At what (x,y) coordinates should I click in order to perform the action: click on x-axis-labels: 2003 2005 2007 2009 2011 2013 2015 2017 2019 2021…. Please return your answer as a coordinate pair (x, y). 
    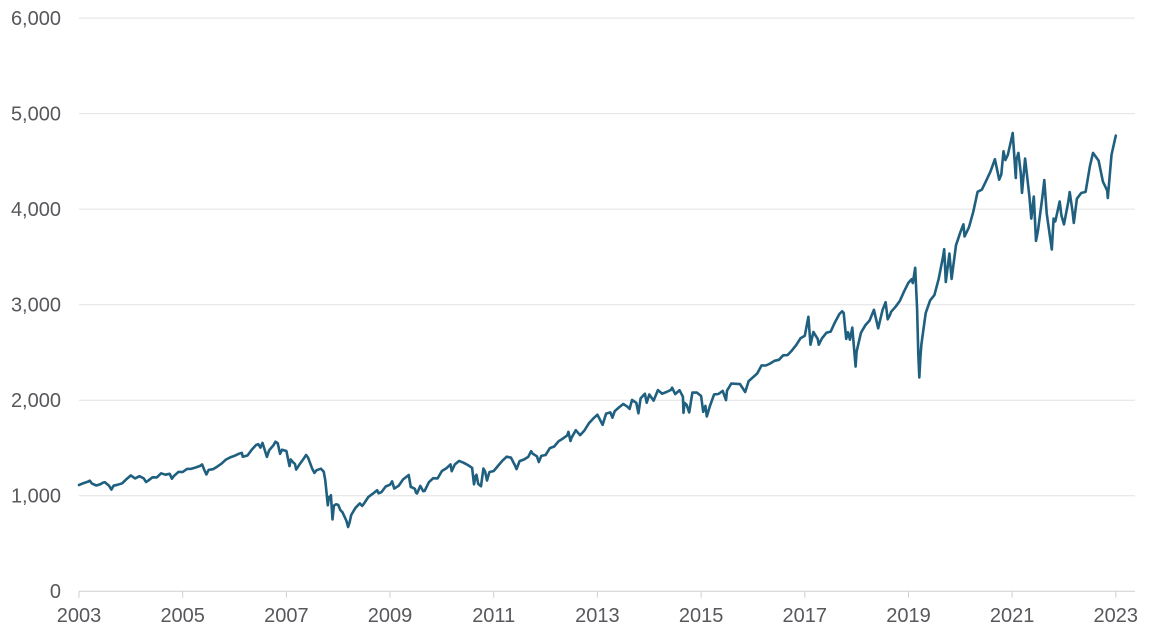
    Looking at the image, I should click on (597, 616).